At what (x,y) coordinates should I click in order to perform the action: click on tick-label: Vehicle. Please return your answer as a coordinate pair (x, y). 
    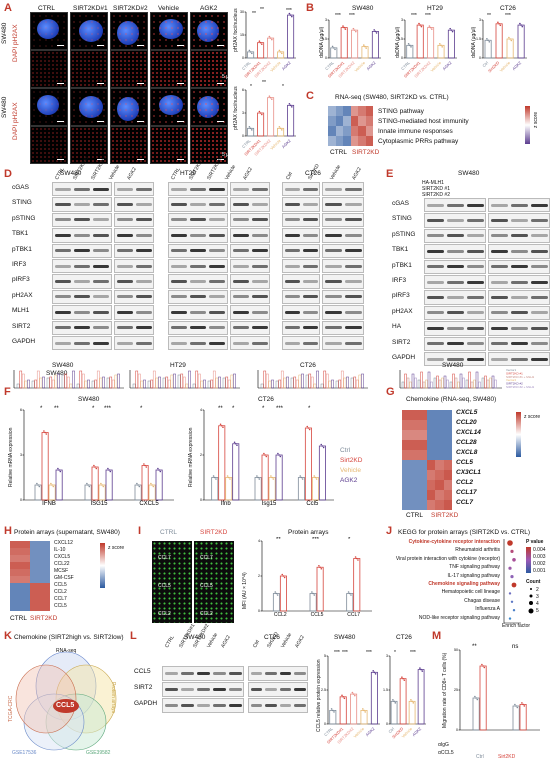
    Looking at the image, I should click on (359, 66).